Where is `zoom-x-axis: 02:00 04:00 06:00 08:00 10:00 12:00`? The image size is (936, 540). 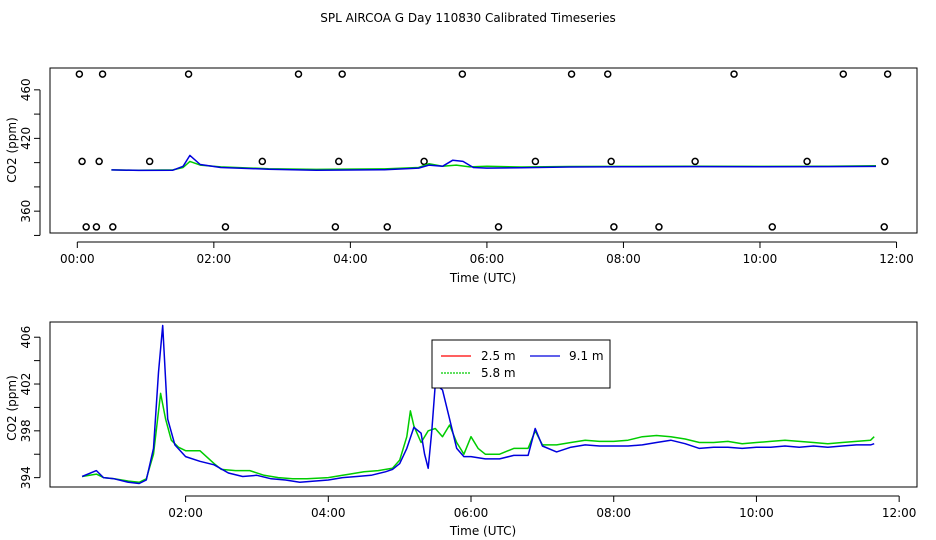
zoom-x-axis: 02:00 04:00 06:00 08:00 10:00 12:00 is located at coordinates (542, 507).